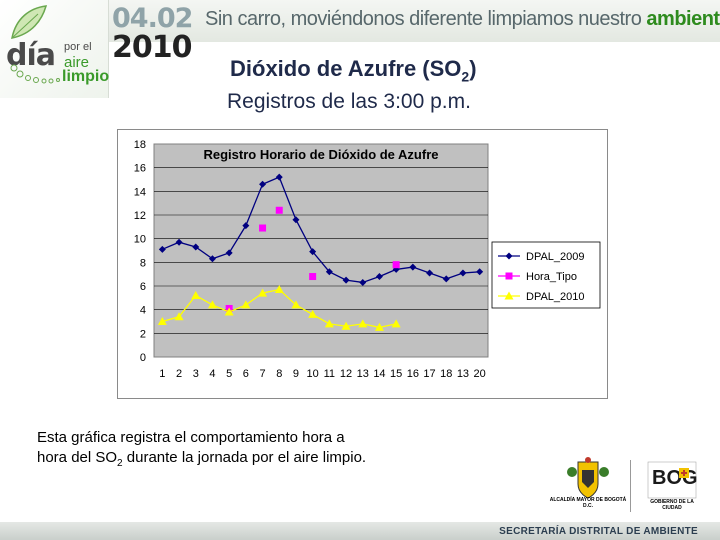  What do you see at coordinates (179, 374) in the screenshot?
I see `x-tick-label: 2` at bounding box center [179, 374].